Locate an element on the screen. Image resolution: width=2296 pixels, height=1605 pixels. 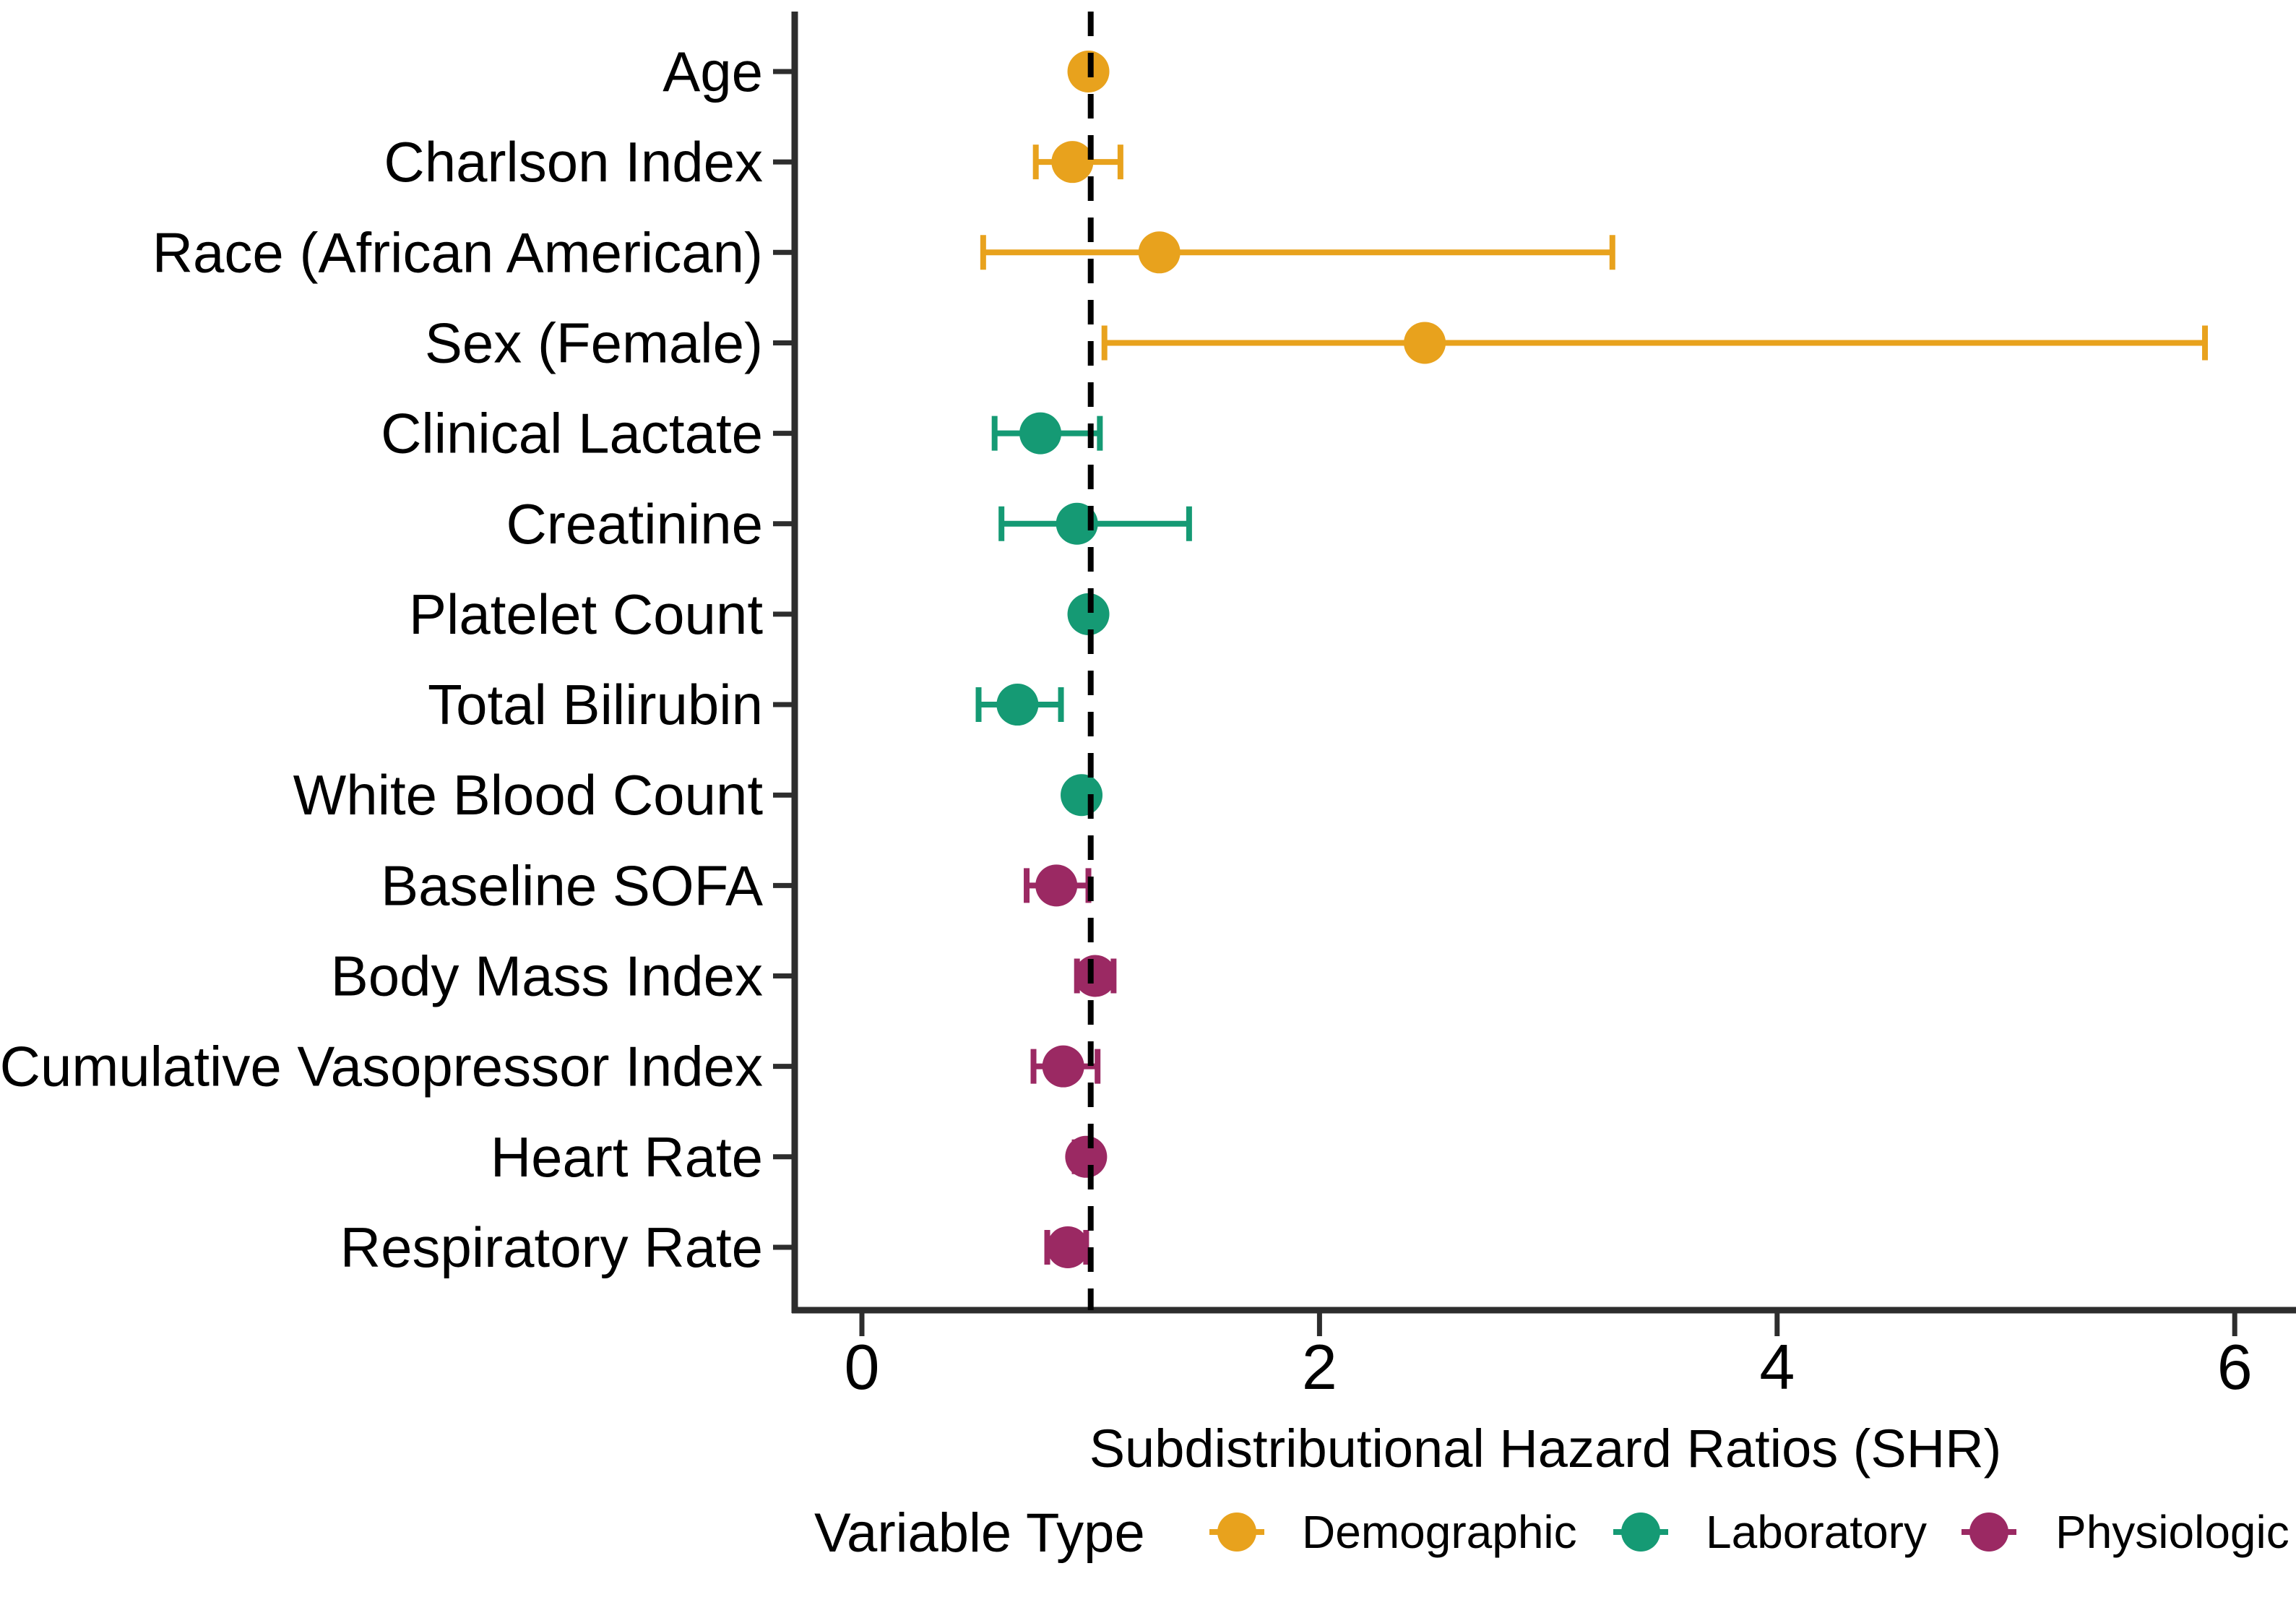
point-total-bilirubin is located at coordinates (1017, 705).